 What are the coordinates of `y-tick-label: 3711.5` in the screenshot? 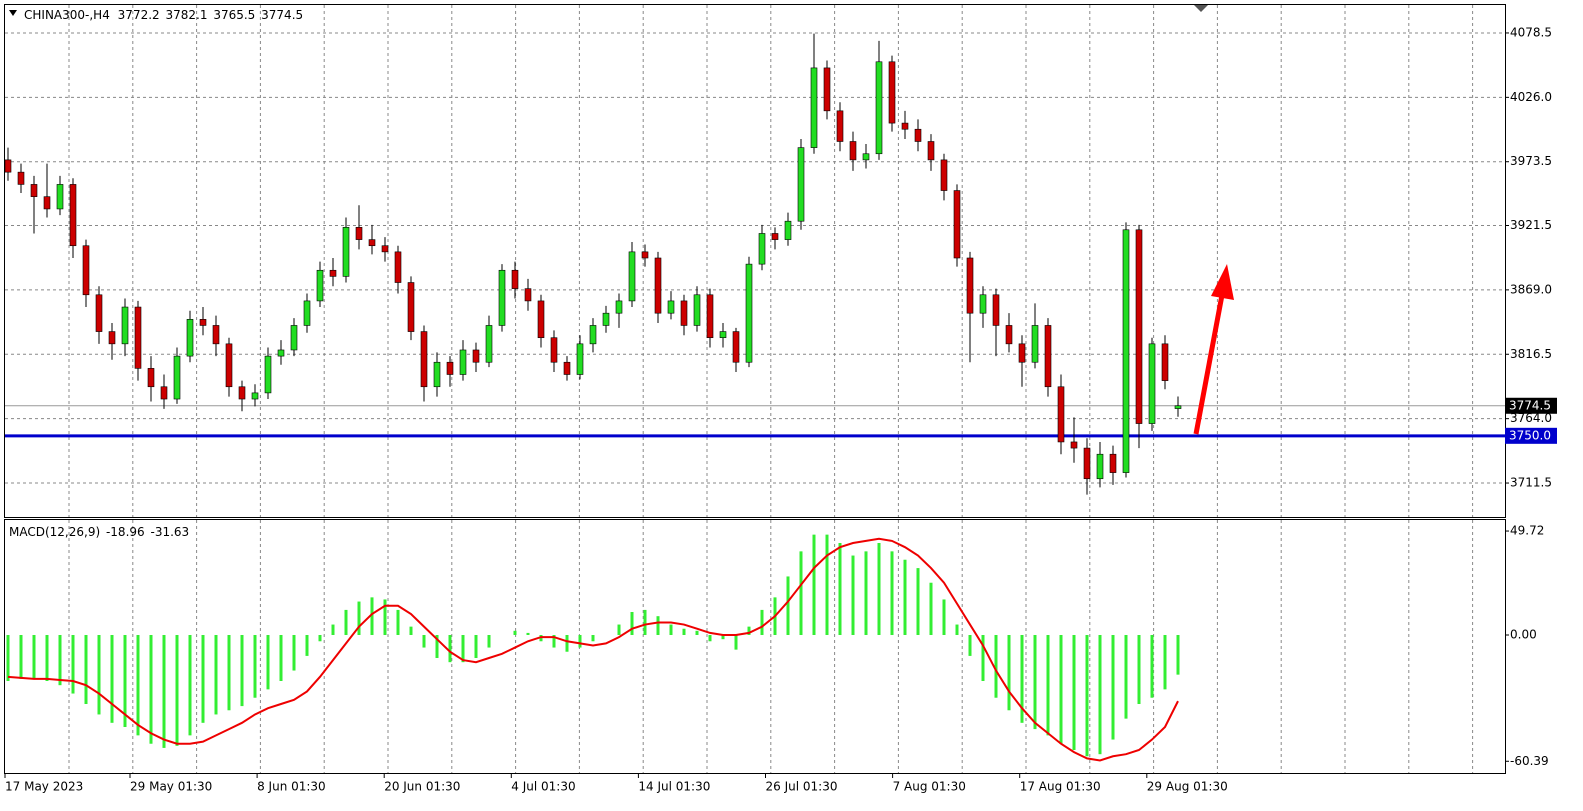 It's located at (1531, 483).